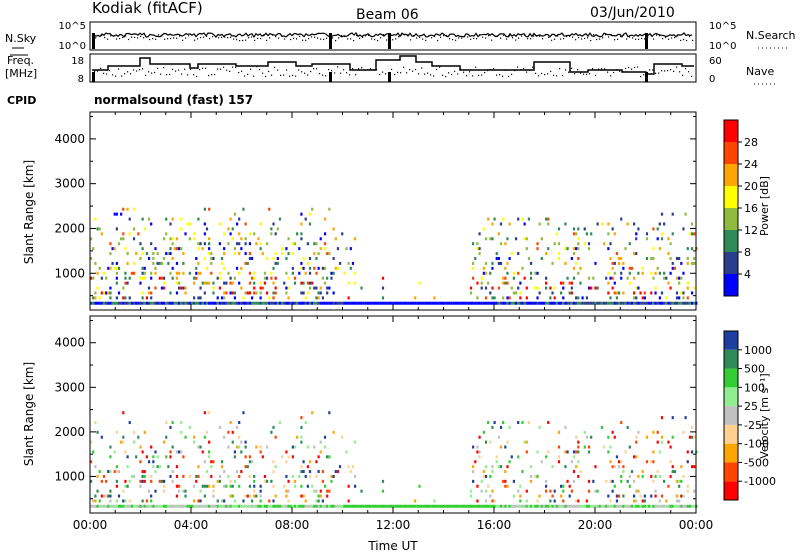  Describe the element at coordinates (72, 46) in the screenshot. I see `nsky-tick-bottom: 10^0` at that location.